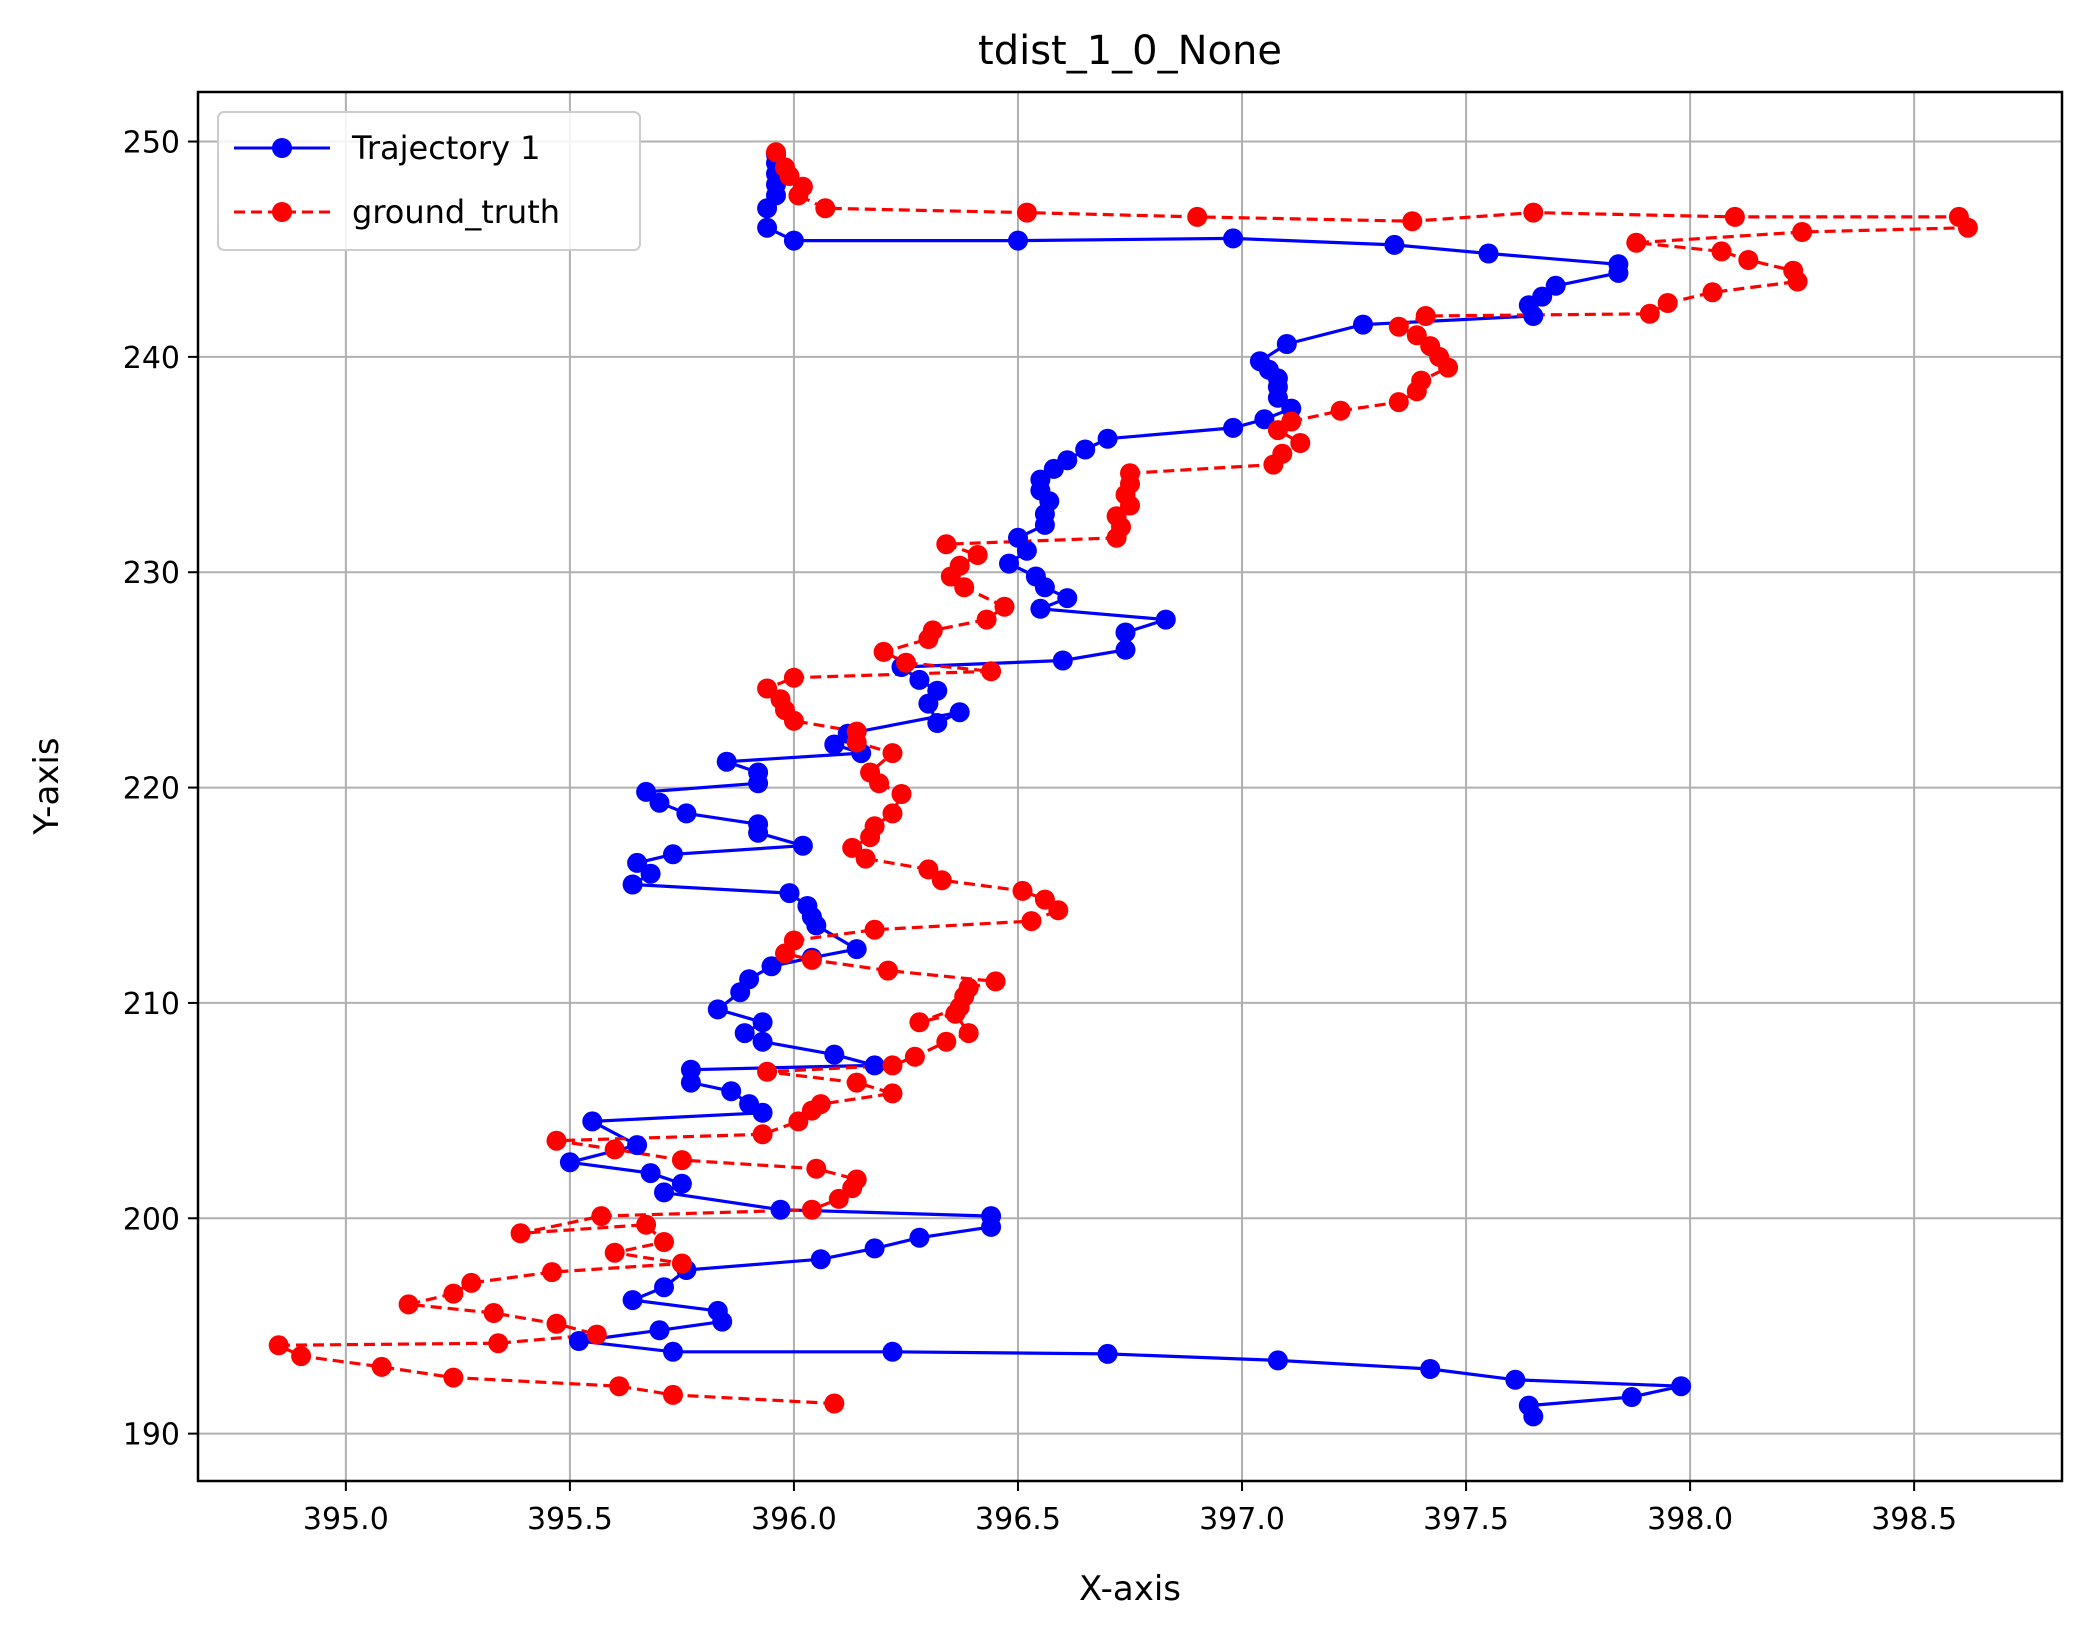 This screenshot has width=2087, height=1638. Describe the element at coordinates (1914, 1519) in the screenshot. I see `x-tick-label: 398.5` at that location.